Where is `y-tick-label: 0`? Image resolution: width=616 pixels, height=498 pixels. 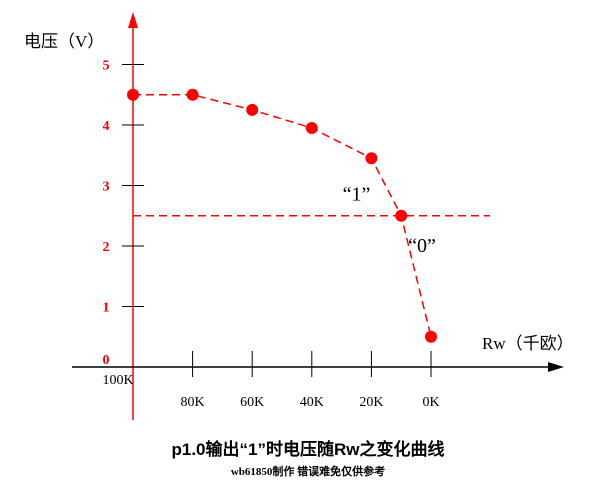
y-tick-label: 0 is located at coordinates (106, 360).